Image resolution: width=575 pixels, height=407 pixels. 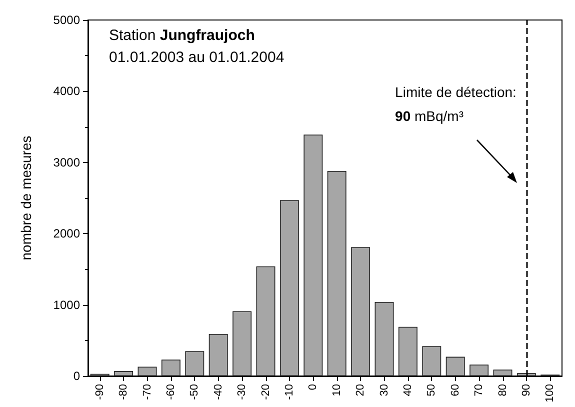 What do you see at coordinates (182, 35) in the screenshot?
I see `text: Station Jungfraujoch` at bounding box center [182, 35].